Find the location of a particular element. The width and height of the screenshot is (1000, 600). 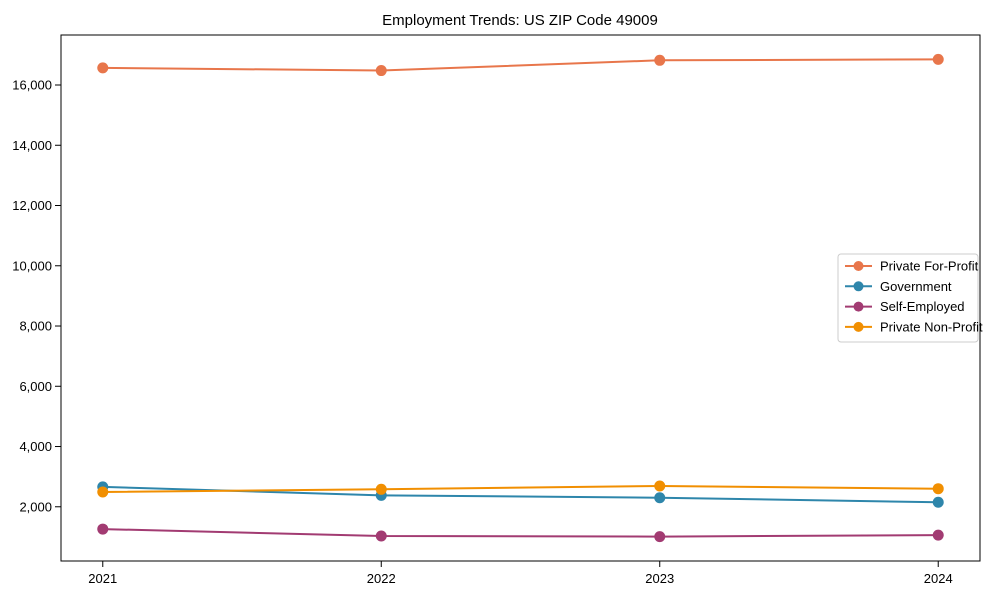

legend-label-government: Government is located at coordinates (916, 286).